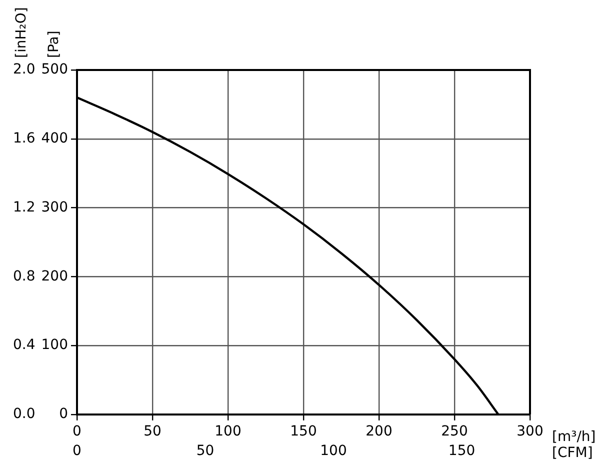 This screenshot has width=602, height=468. Describe the element at coordinates (54, 207) in the screenshot. I see `y-tick-label: 300` at that location.